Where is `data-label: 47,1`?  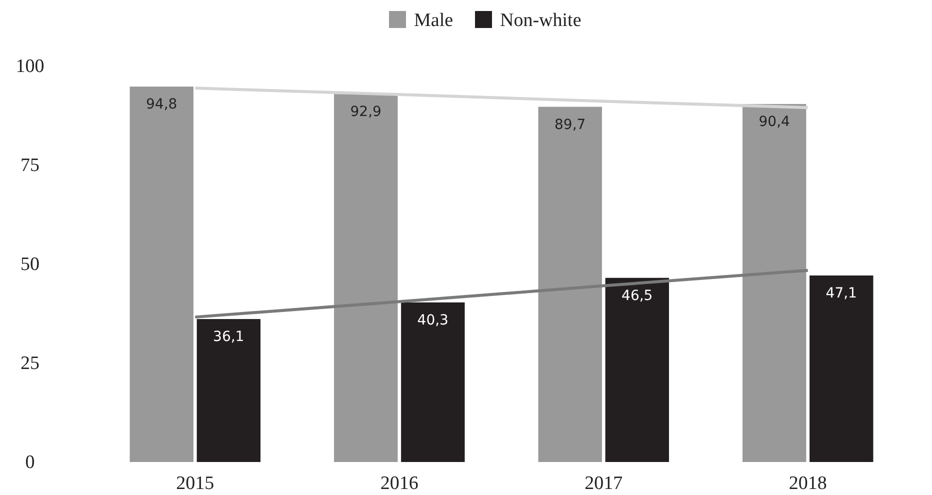
data-label: 47,1 is located at coordinates (841, 293).